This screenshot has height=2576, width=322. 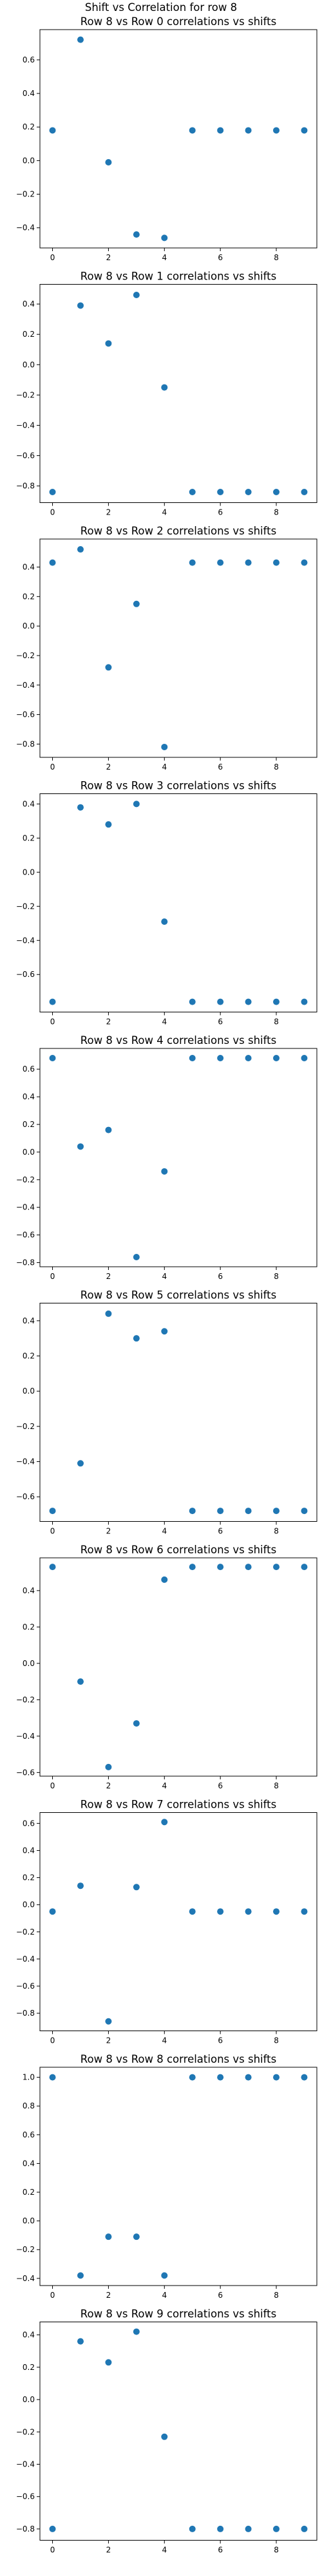 What do you see at coordinates (164, 1022) in the screenshot?
I see `x-tick-label-3-4: 4` at bounding box center [164, 1022].